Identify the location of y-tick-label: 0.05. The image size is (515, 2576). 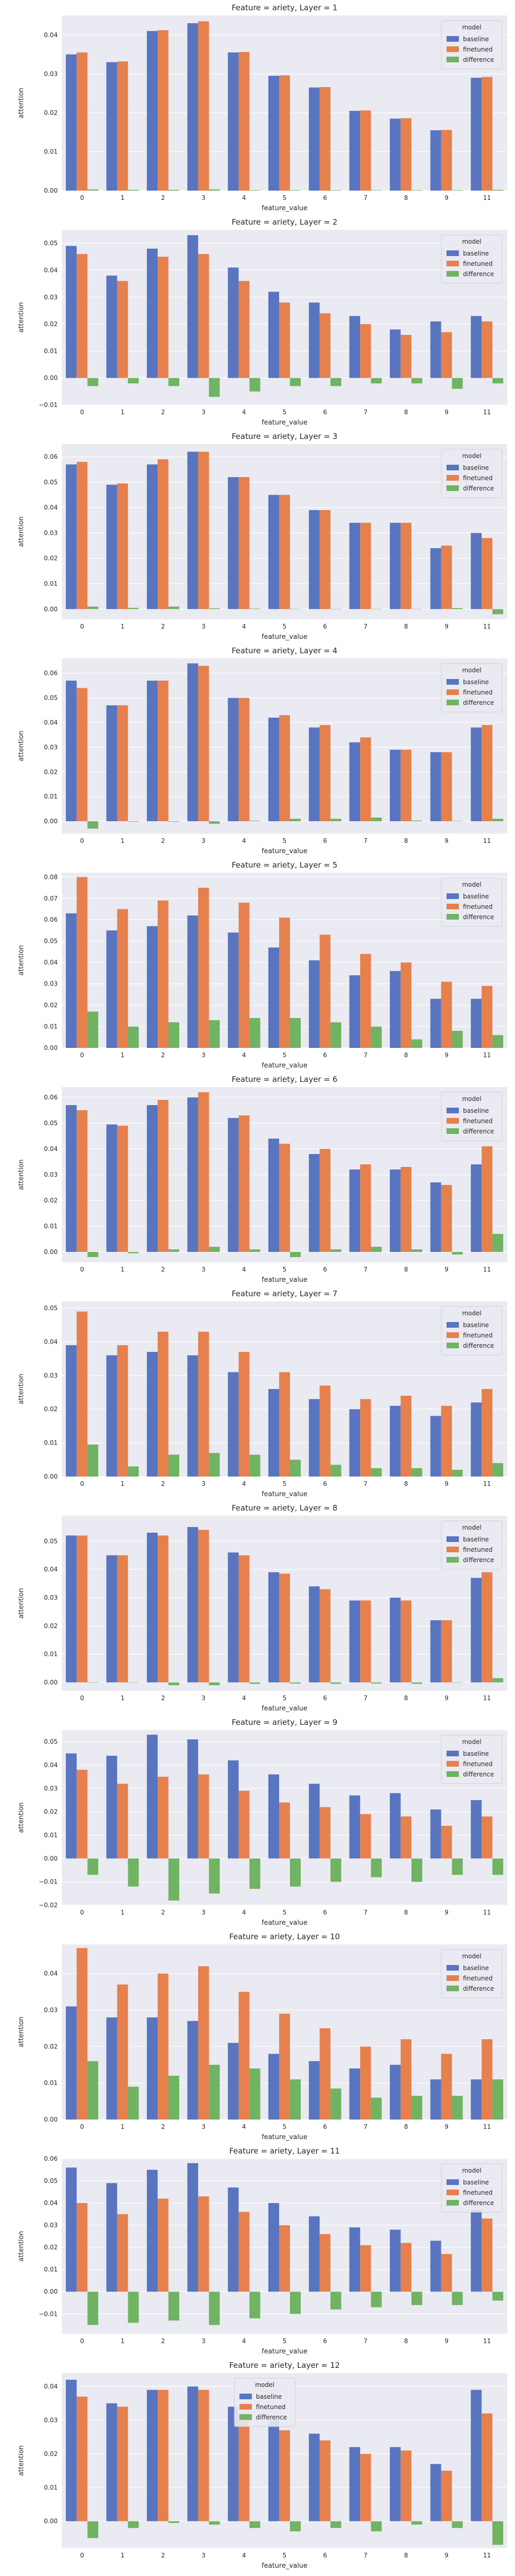
(51, 941).